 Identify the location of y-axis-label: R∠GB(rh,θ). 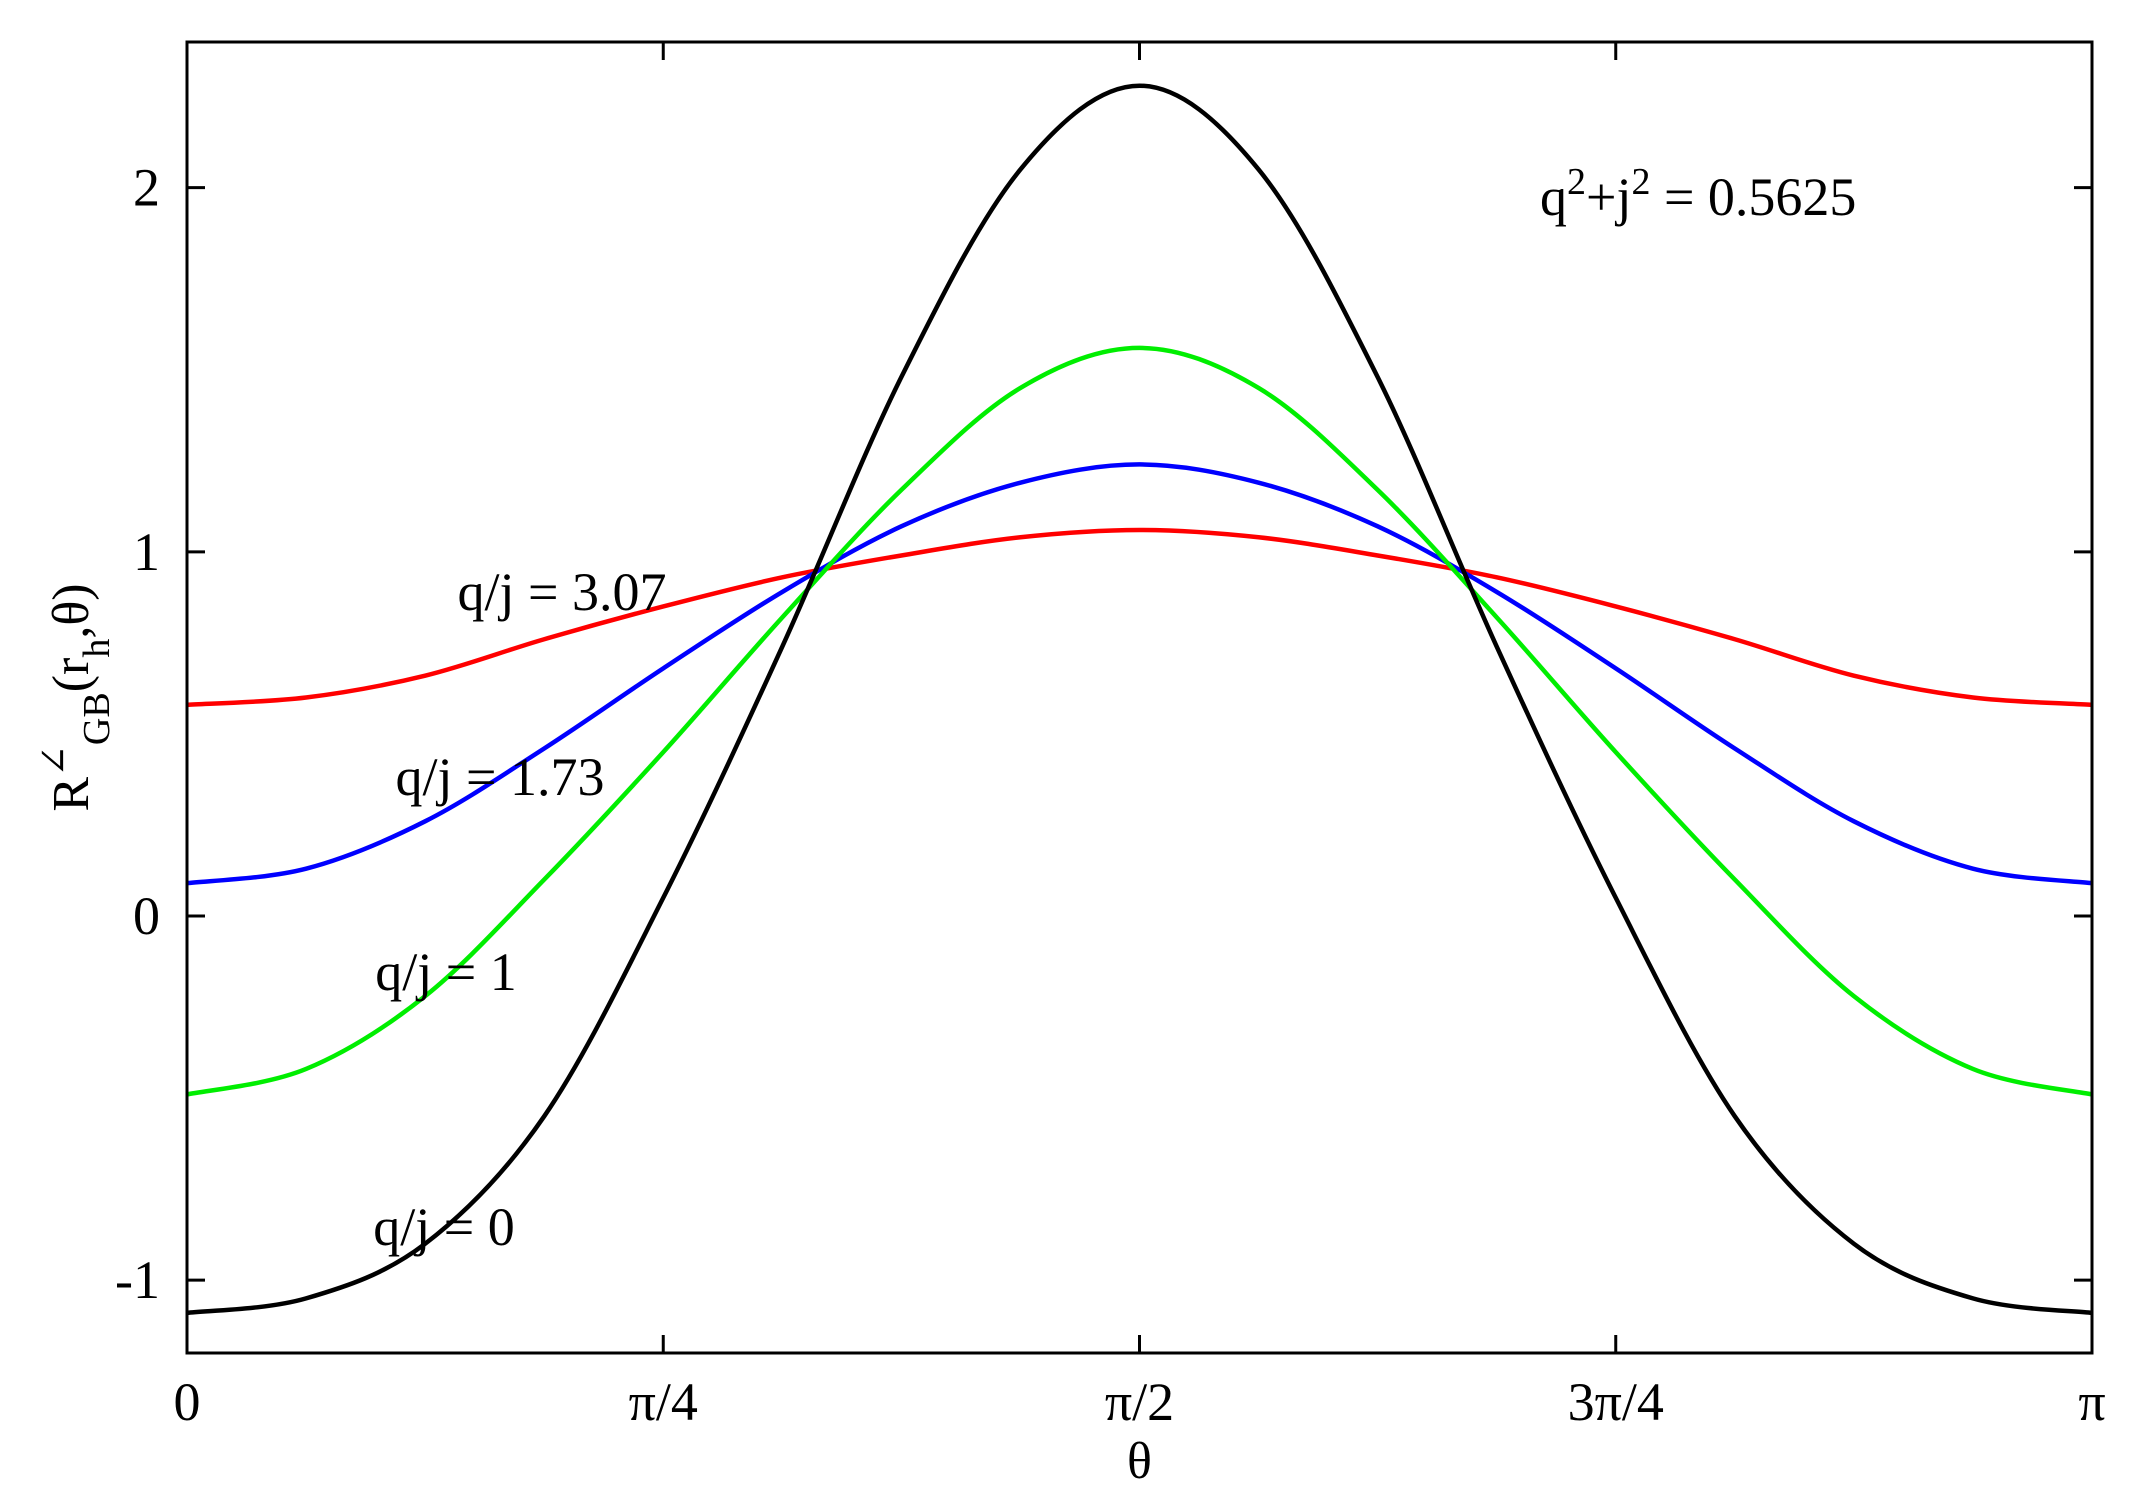
(76, 697).